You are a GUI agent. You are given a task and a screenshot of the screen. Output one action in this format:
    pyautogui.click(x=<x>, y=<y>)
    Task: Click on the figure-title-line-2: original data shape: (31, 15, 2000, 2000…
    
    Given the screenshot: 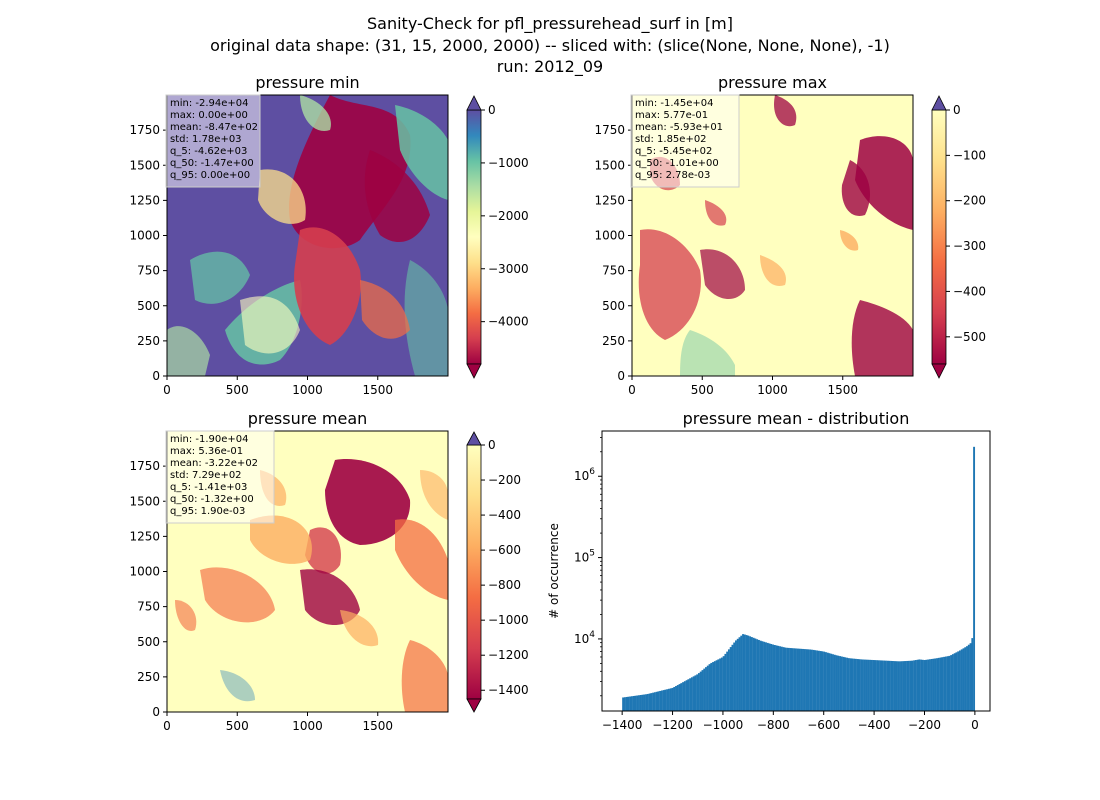 What is the action you would take?
    pyautogui.click(x=550, y=45)
    